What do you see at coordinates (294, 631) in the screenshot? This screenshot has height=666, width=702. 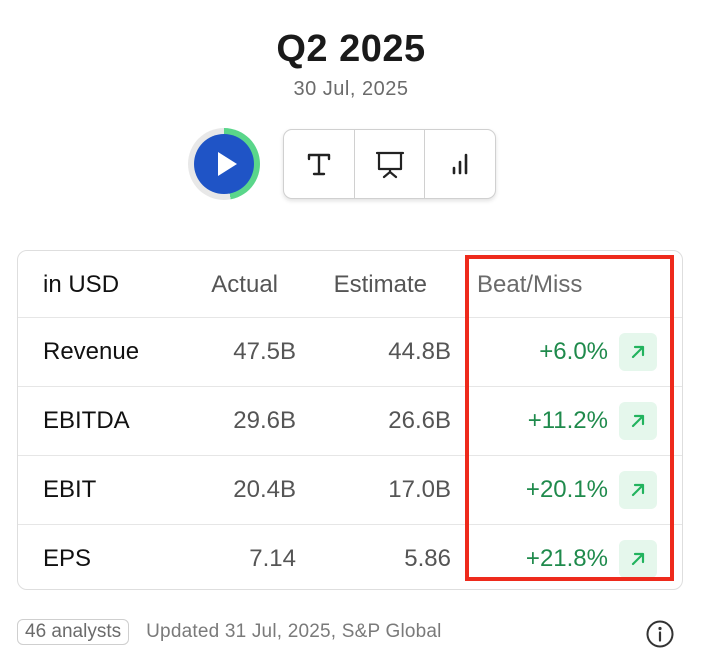 I see `updated-source-text: Updated 31 Jul, 2025, S&P Global` at bounding box center [294, 631].